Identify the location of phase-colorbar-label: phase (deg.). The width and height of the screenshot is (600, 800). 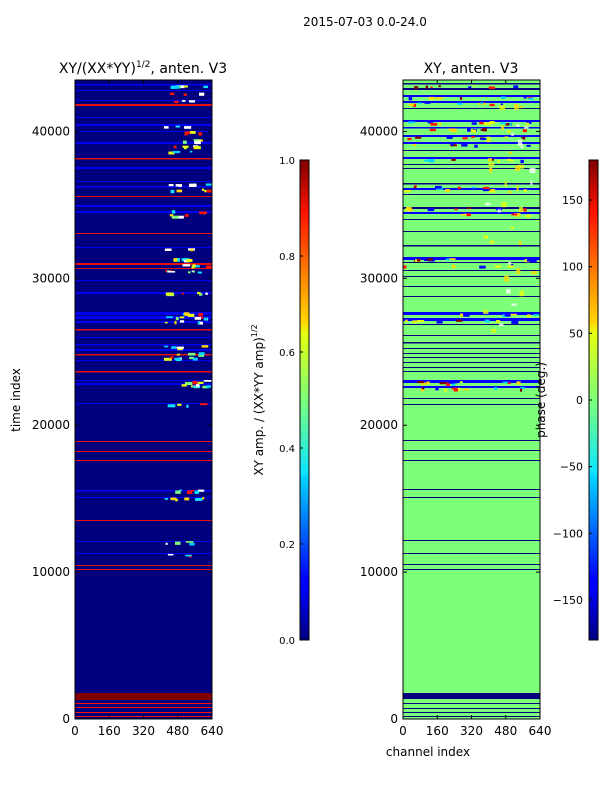
(541, 400).